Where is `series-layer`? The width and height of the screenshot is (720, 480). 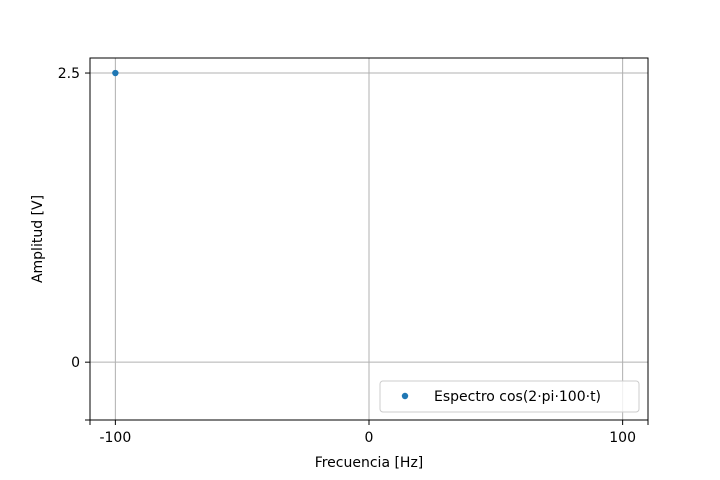 series-layer is located at coordinates (115, 73).